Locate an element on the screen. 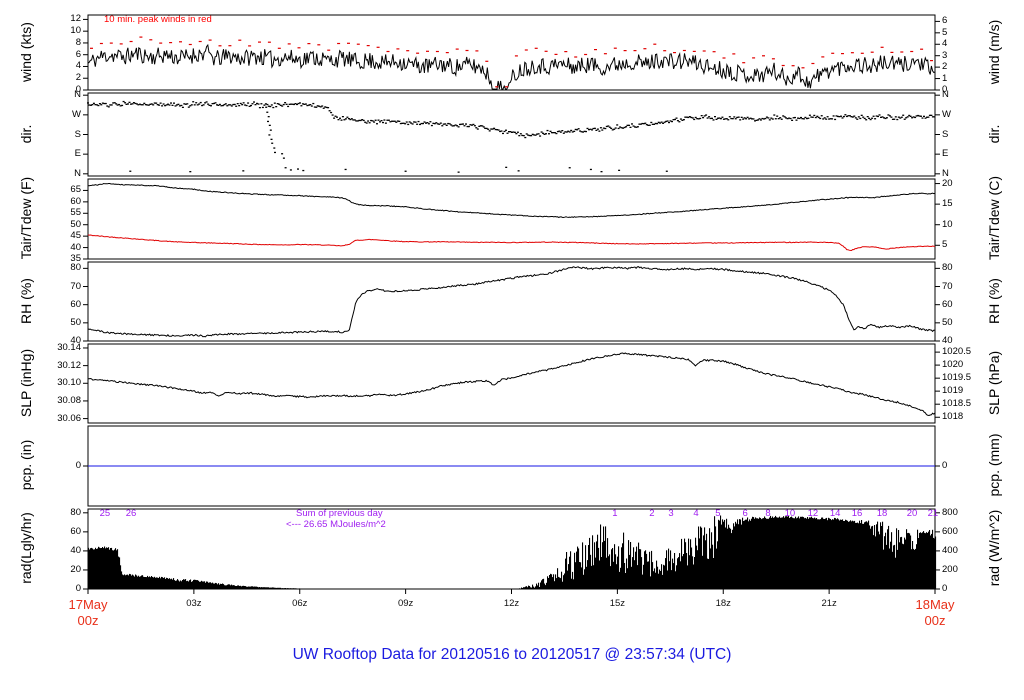 The image size is (1024, 700). panel-wind is located at coordinates (511, 52).